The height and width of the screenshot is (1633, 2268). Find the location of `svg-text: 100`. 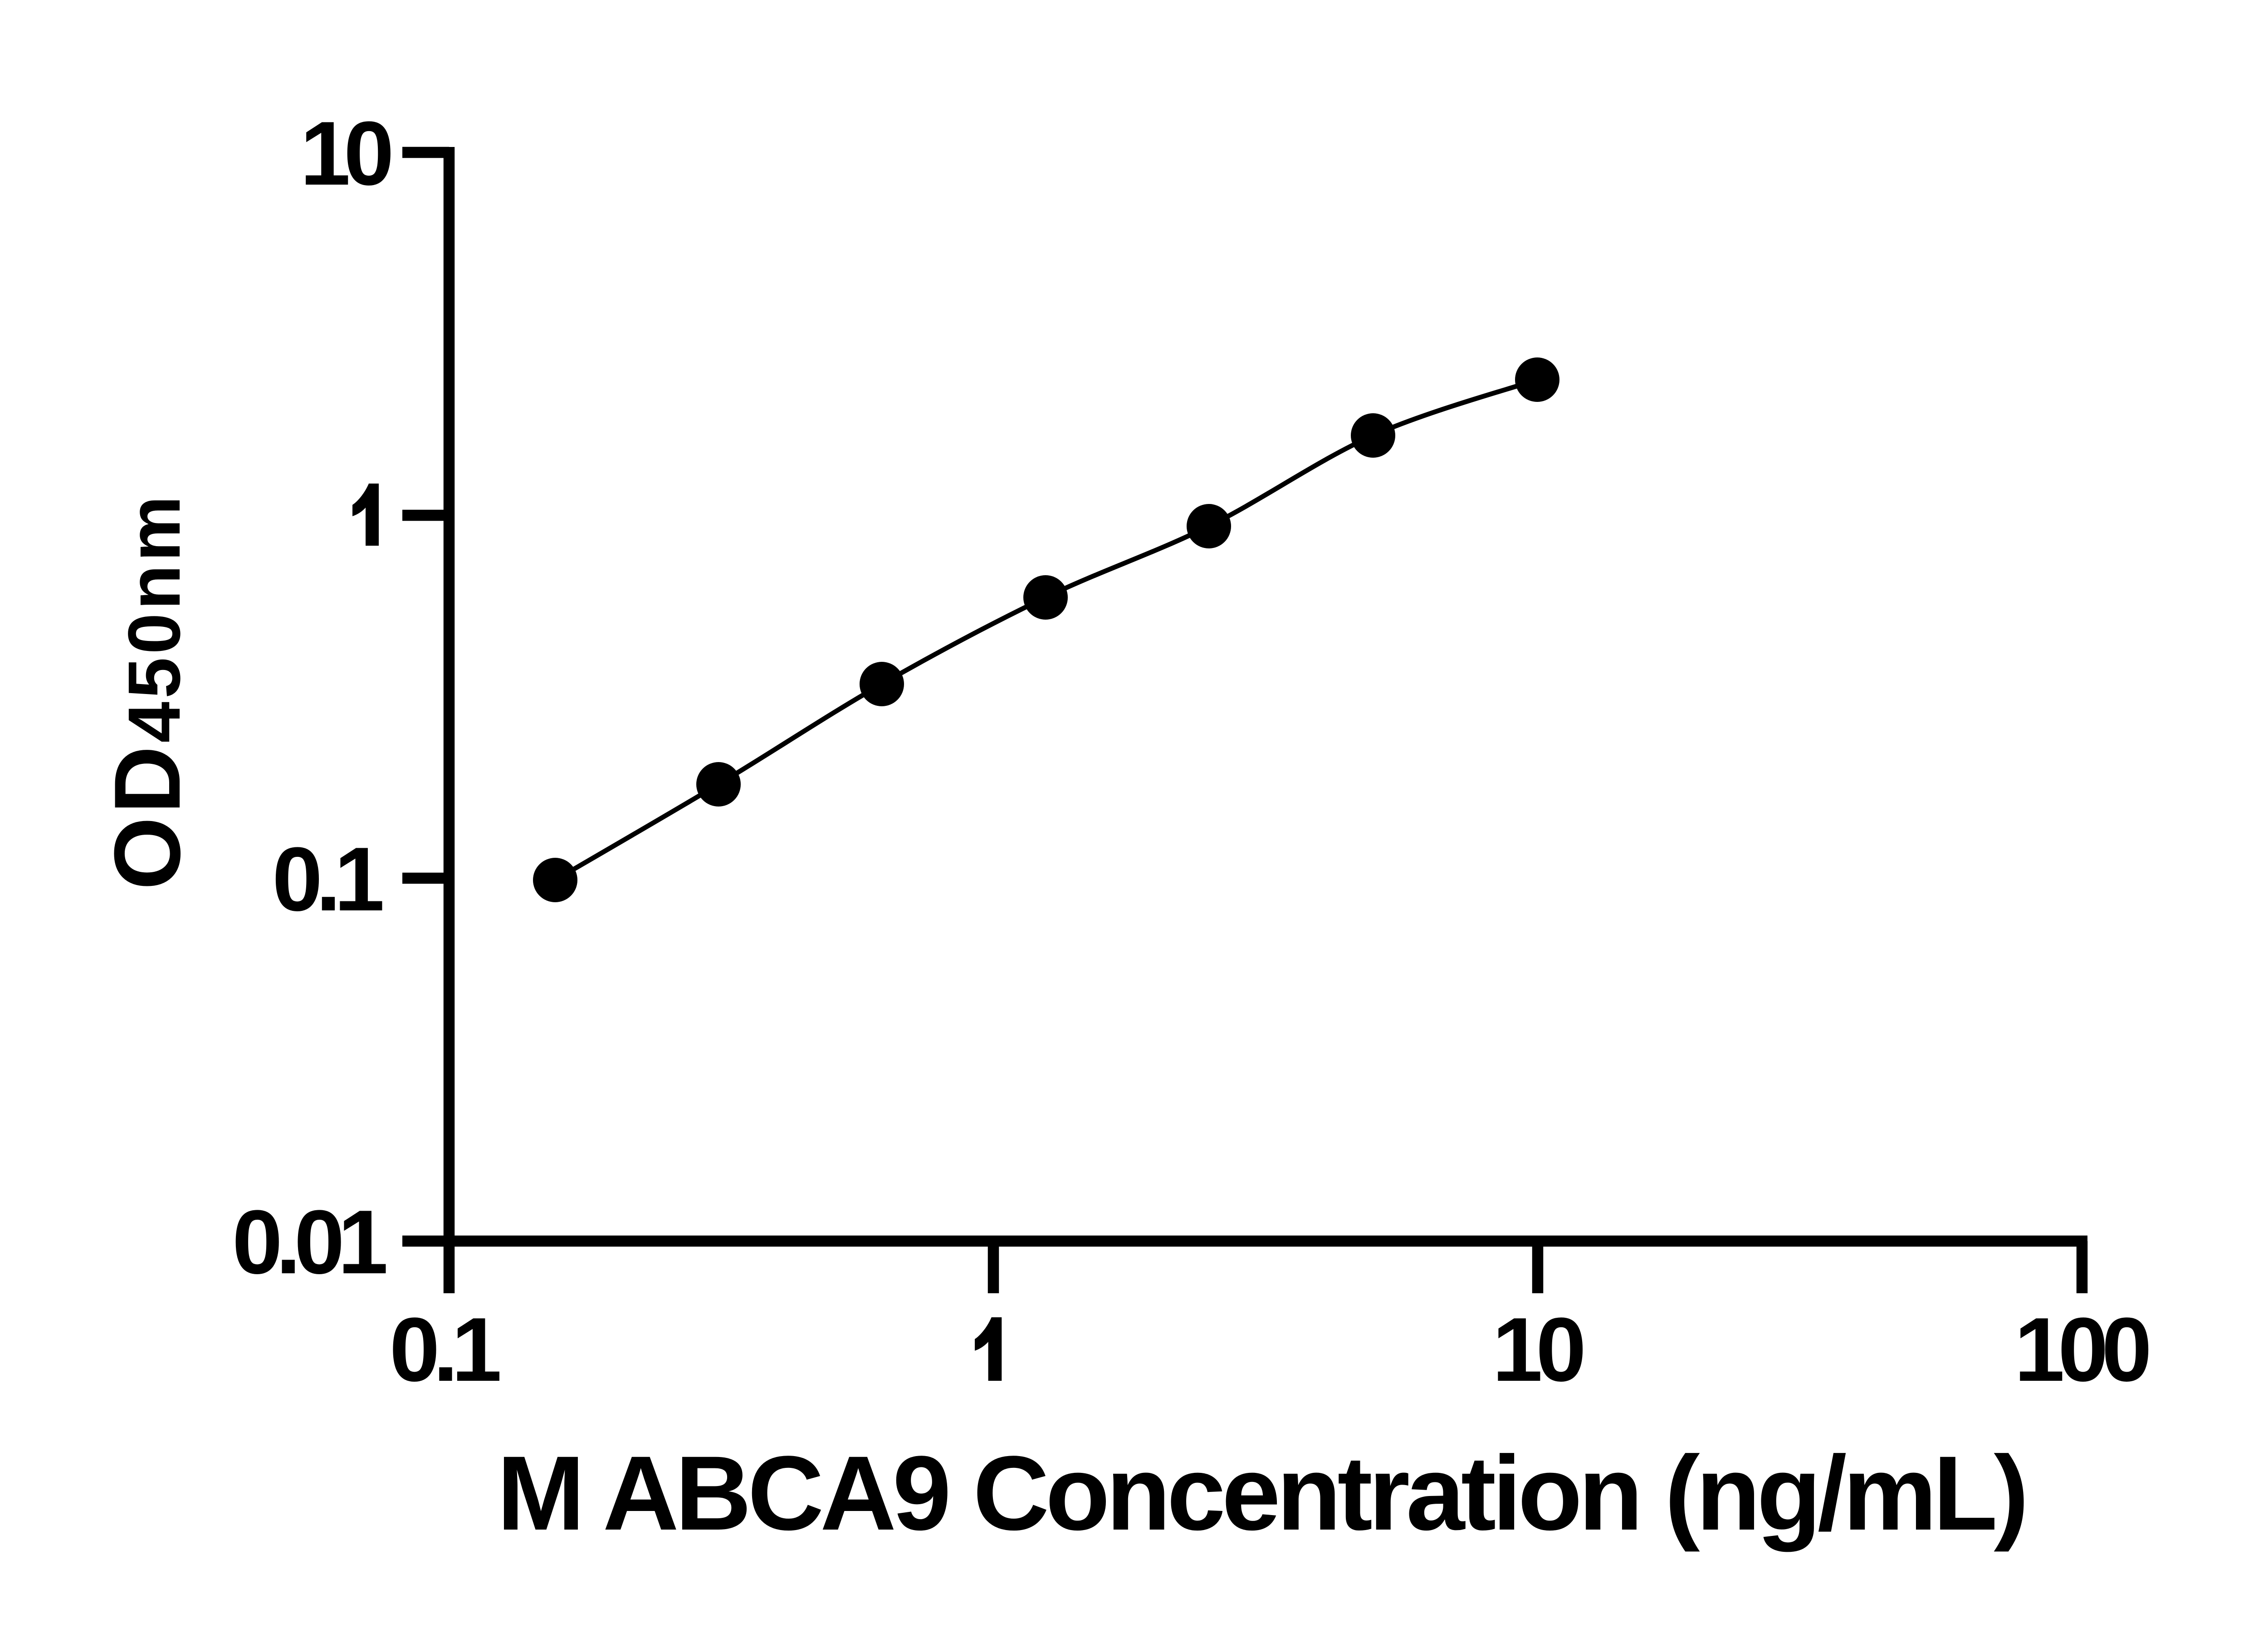

svg-text: 100 is located at coordinates (2081, 1349).